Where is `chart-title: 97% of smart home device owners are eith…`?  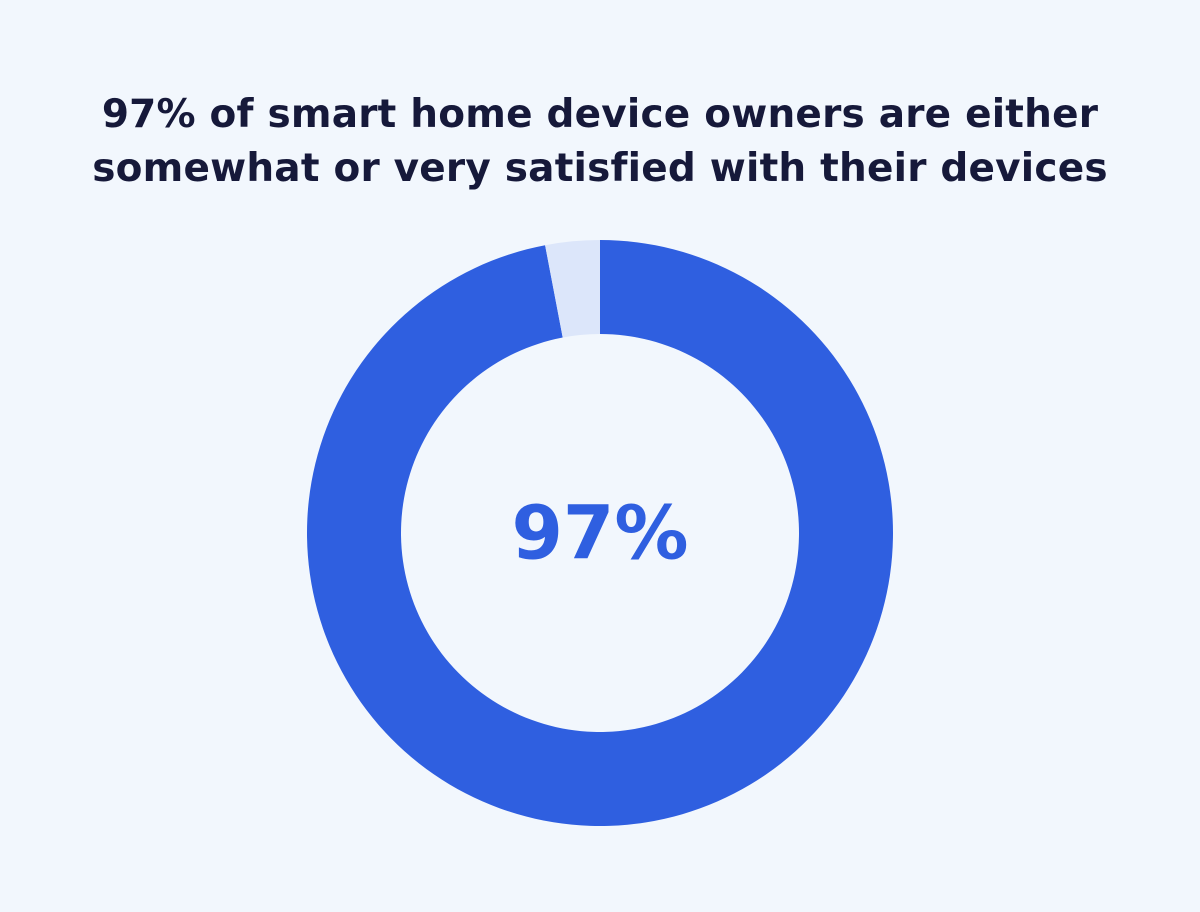 chart-title: 97% of smart home device owners are eith… is located at coordinates (600, 141).